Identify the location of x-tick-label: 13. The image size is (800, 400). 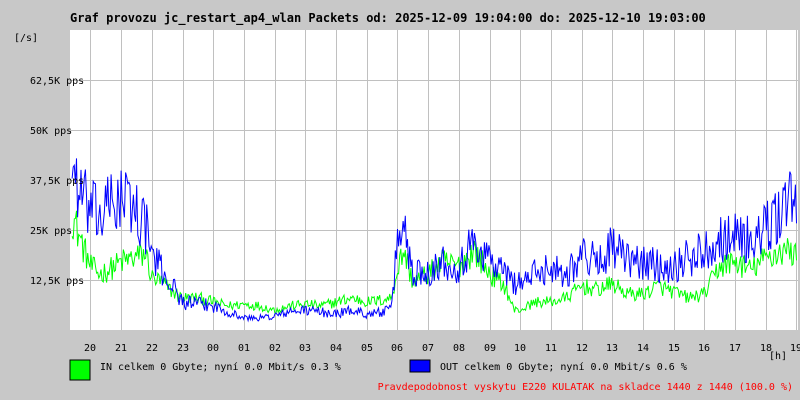
(612, 348).